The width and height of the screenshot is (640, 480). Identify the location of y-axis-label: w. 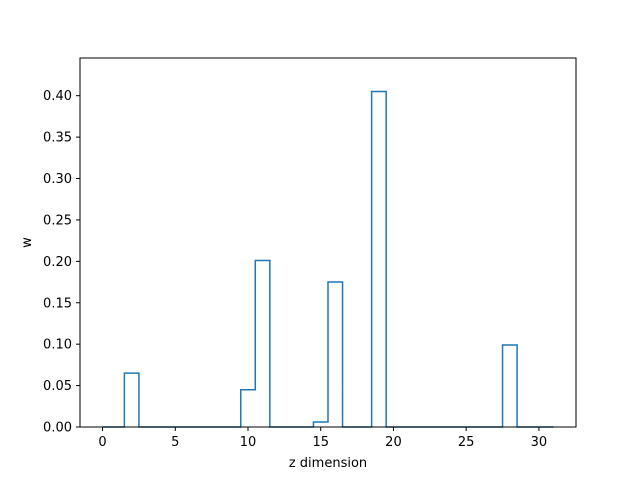
(27, 242).